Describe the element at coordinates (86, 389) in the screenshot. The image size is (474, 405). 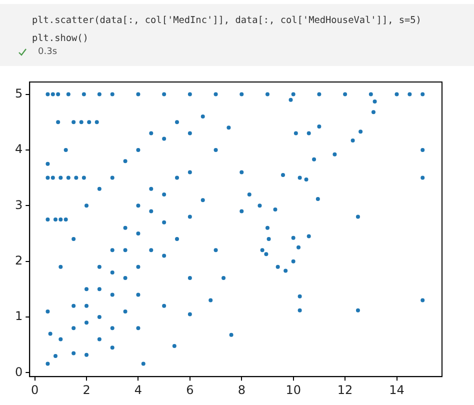
I see `x-tick-label: 2` at that location.